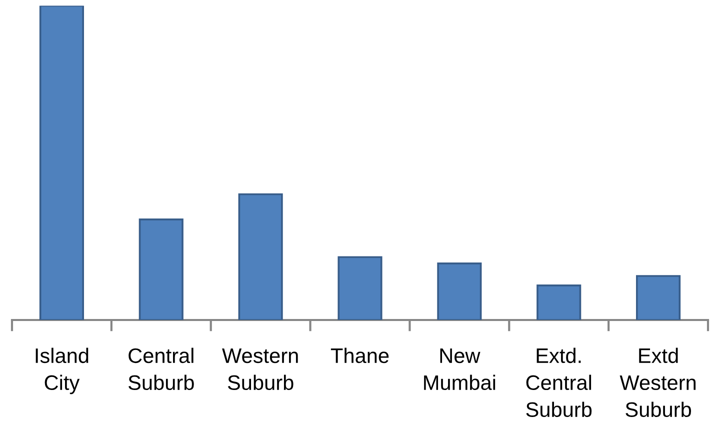  Describe the element at coordinates (161, 369) in the screenshot. I see `x-tick-label: Central Suburb` at that location.